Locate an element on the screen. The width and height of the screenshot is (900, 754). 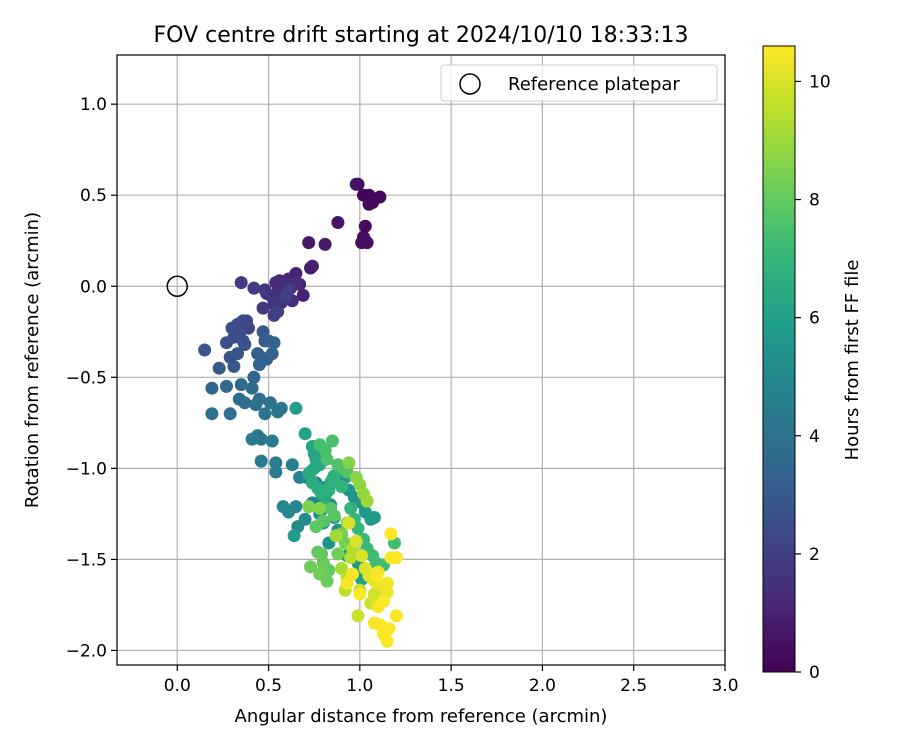
x-ticks: 0.0 0.5 1.0 1.5 2.0 2.5 3.0 is located at coordinates (451, 680).